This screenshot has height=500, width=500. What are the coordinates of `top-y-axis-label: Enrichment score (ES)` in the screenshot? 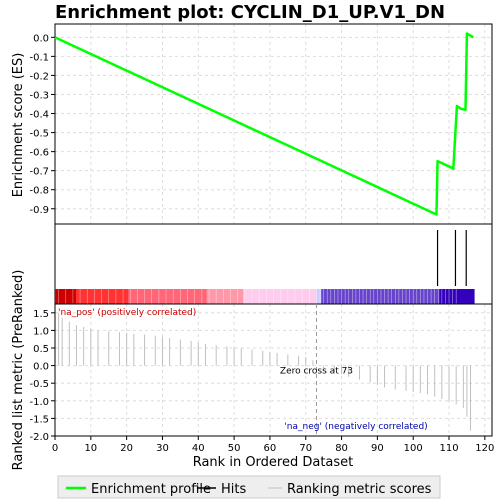 It's located at (18, 125).